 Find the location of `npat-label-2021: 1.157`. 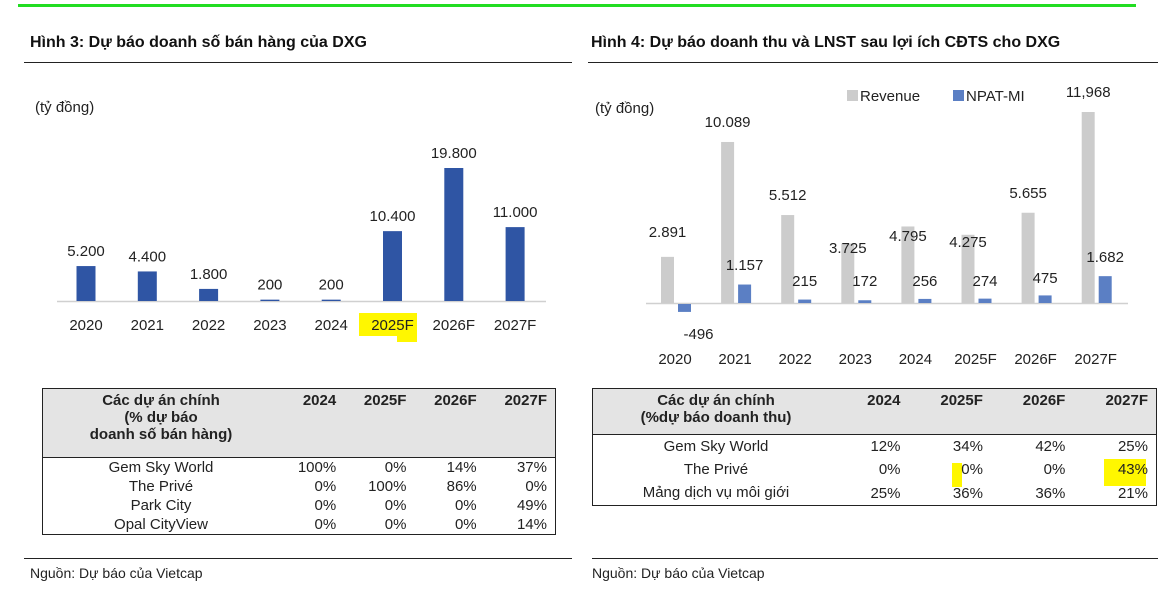

npat-label-2021: 1.157 is located at coordinates (745, 265).